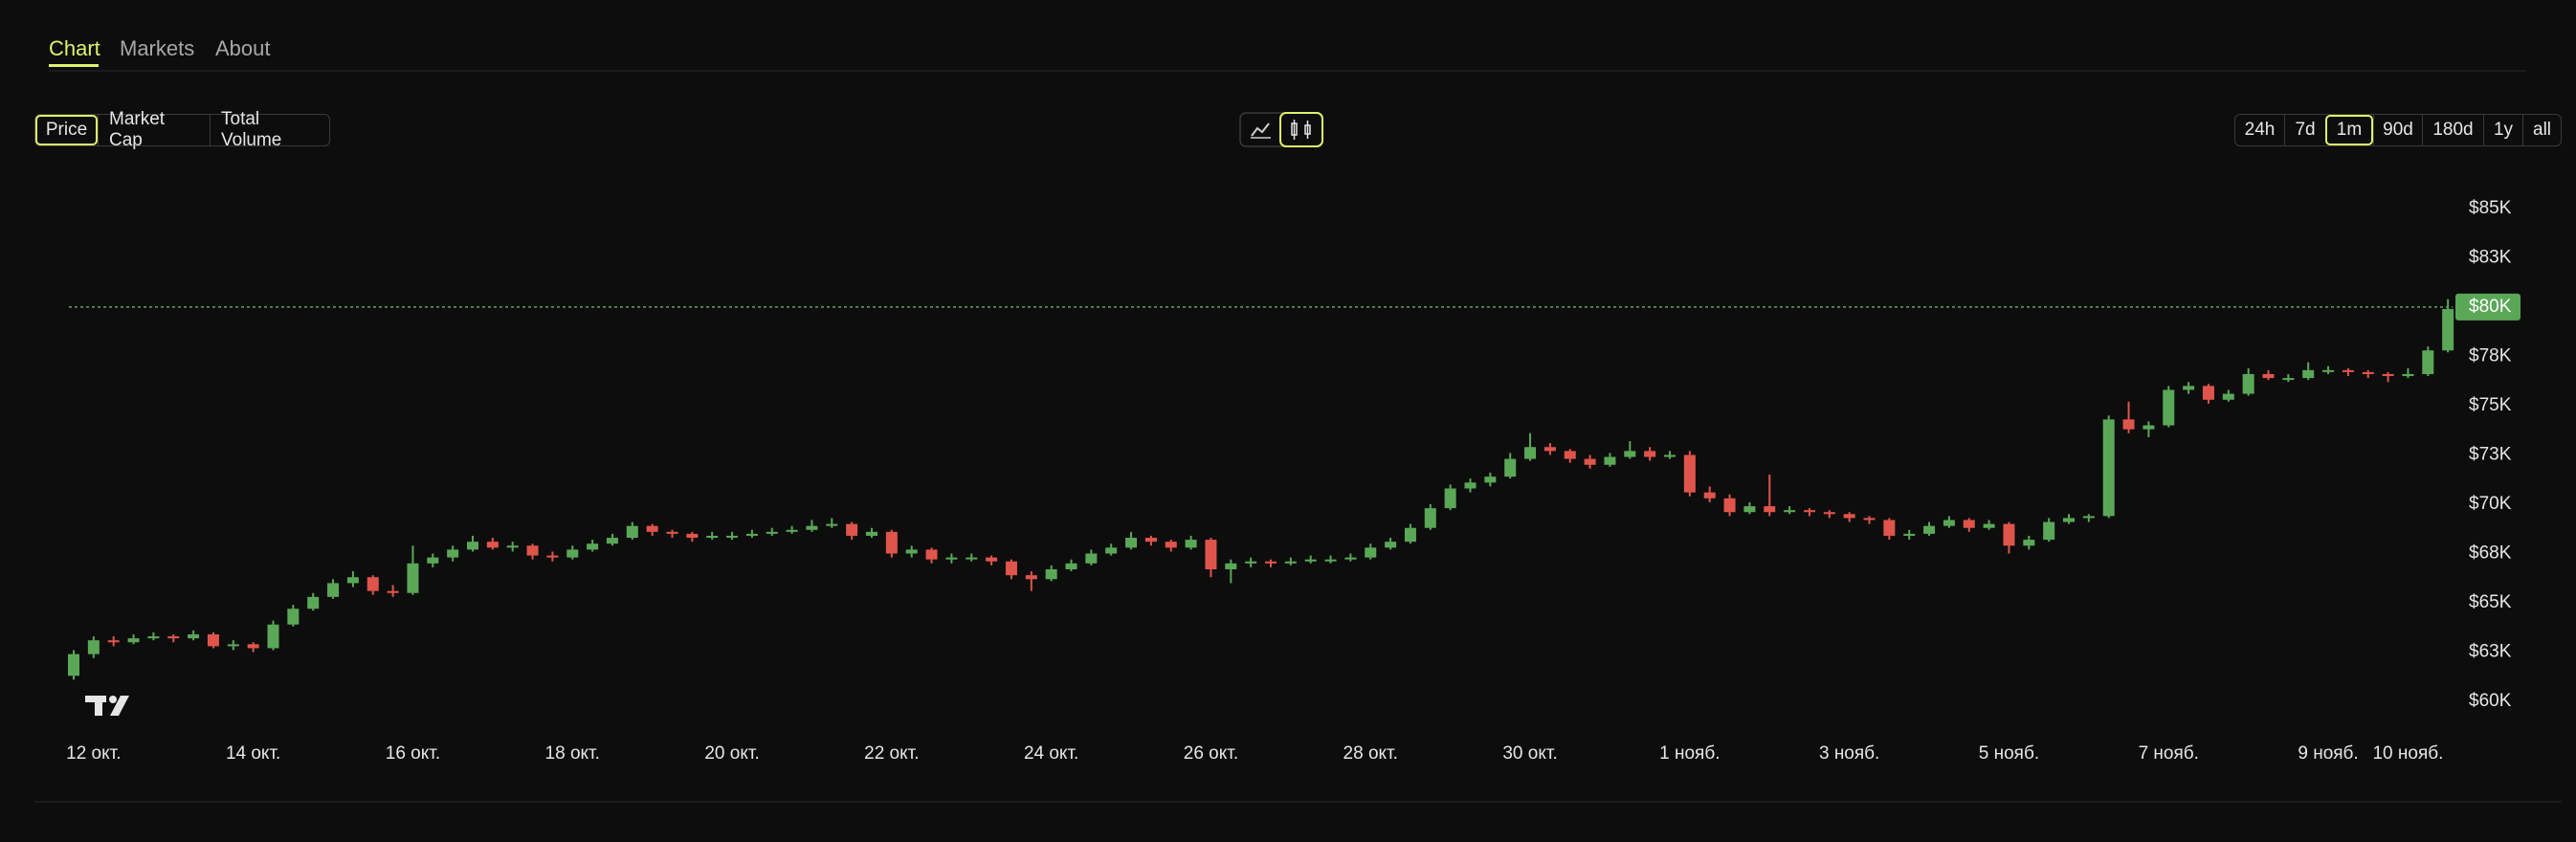 Image resolution: width=2576 pixels, height=842 pixels. I want to click on x-tick-label: 3 нояб., so click(1849, 753).